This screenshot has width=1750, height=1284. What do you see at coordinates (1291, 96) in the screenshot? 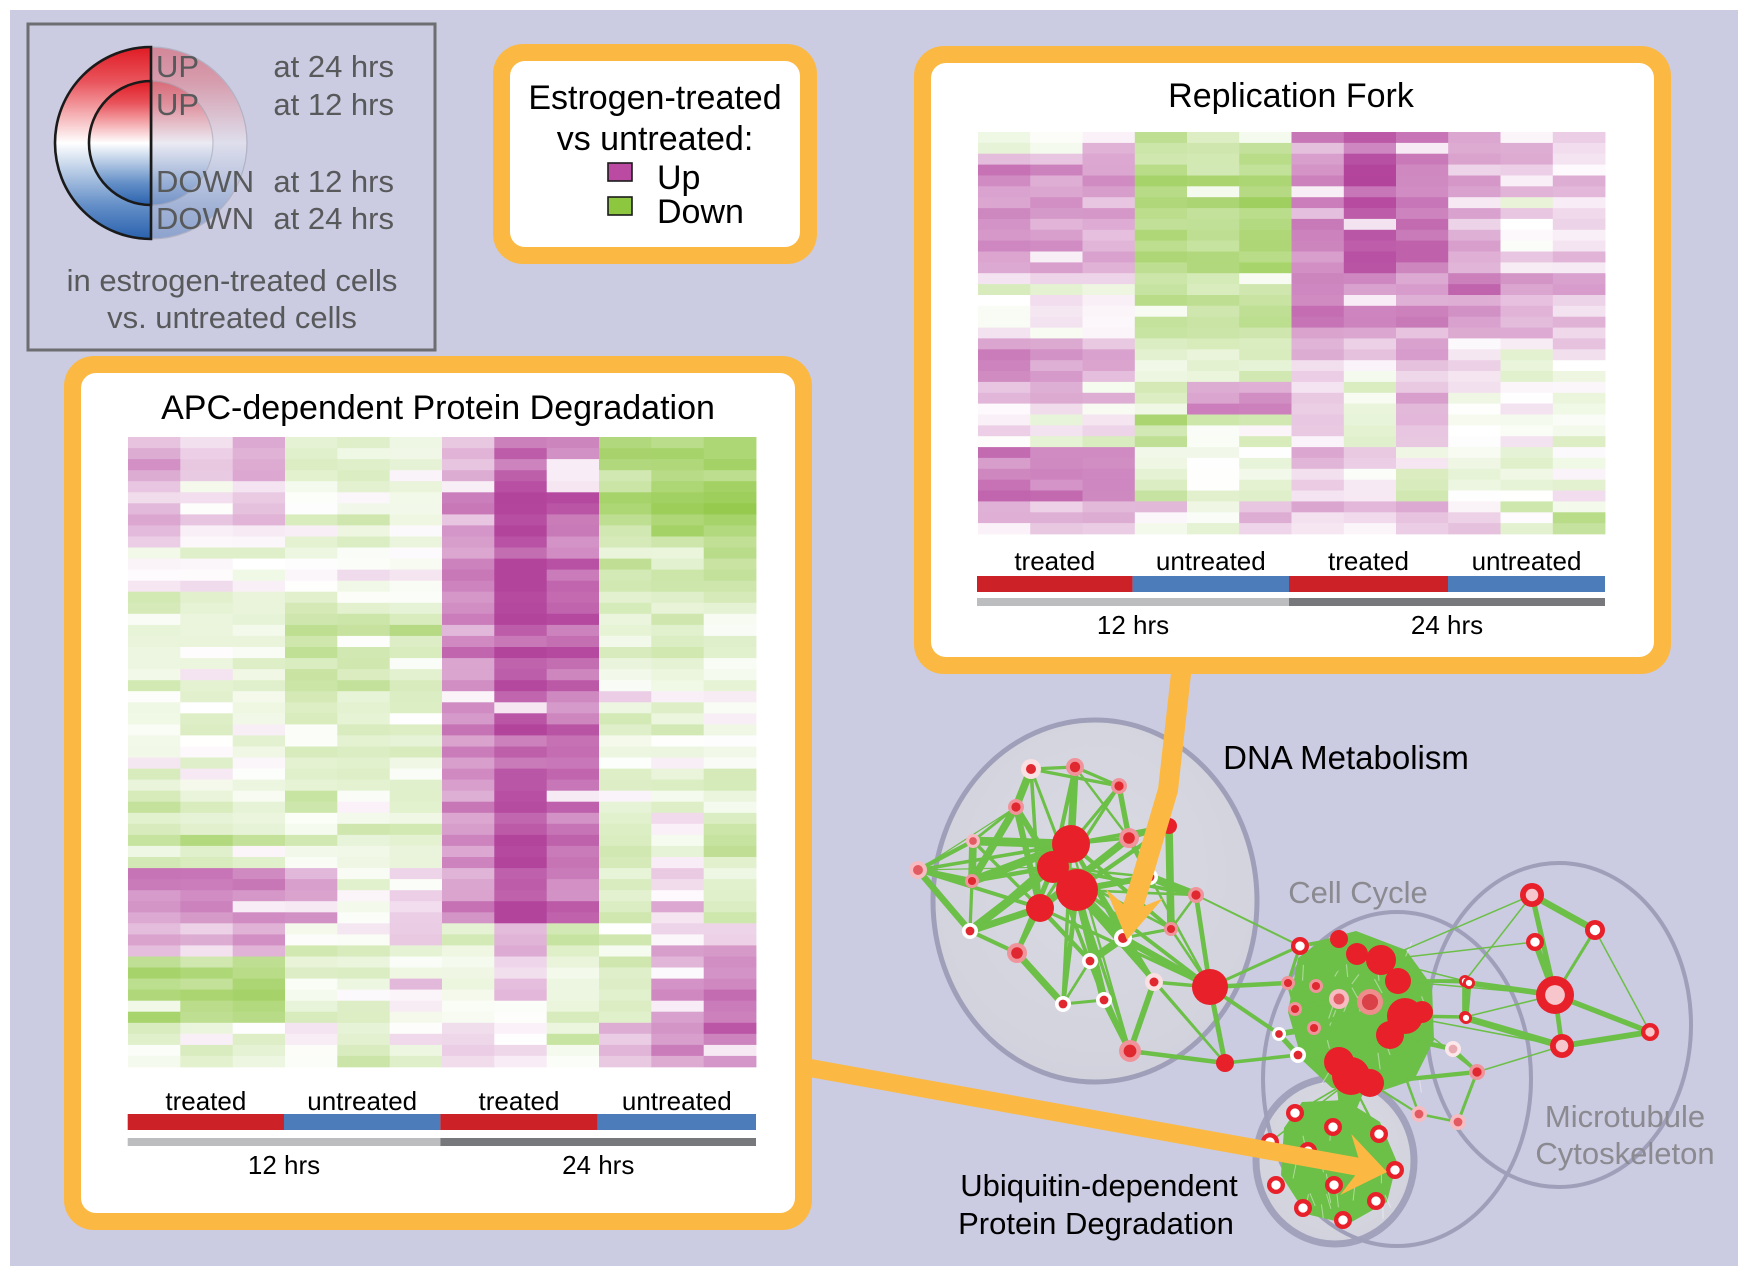
I see `svg-text: Replication Fork` at bounding box center [1291, 96].